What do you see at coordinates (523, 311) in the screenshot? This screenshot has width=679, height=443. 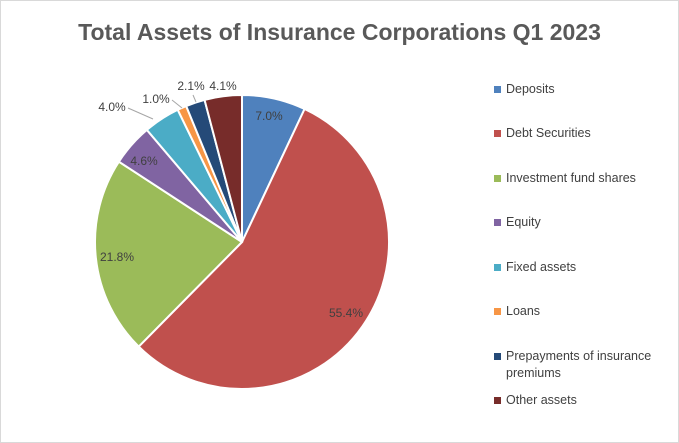 I see `legend-label: Loans` at bounding box center [523, 311].